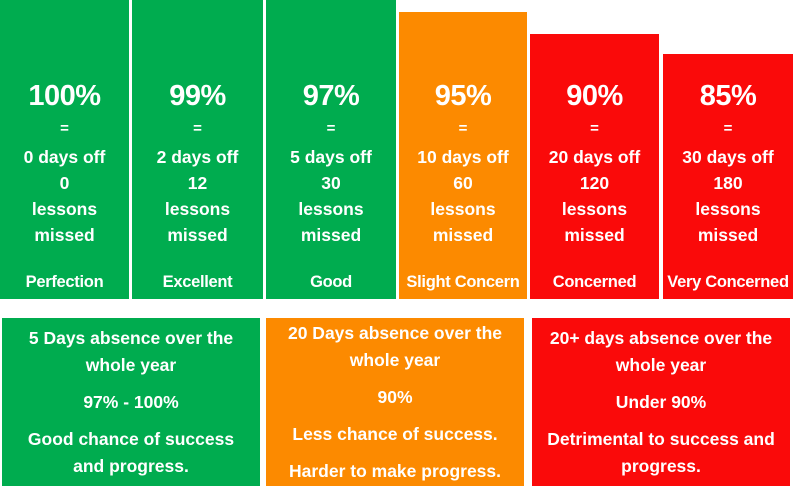 This screenshot has width=793, height=491. What do you see at coordinates (728, 183) in the screenshot?
I see `lessons-count: 180` at bounding box center [728, 183].